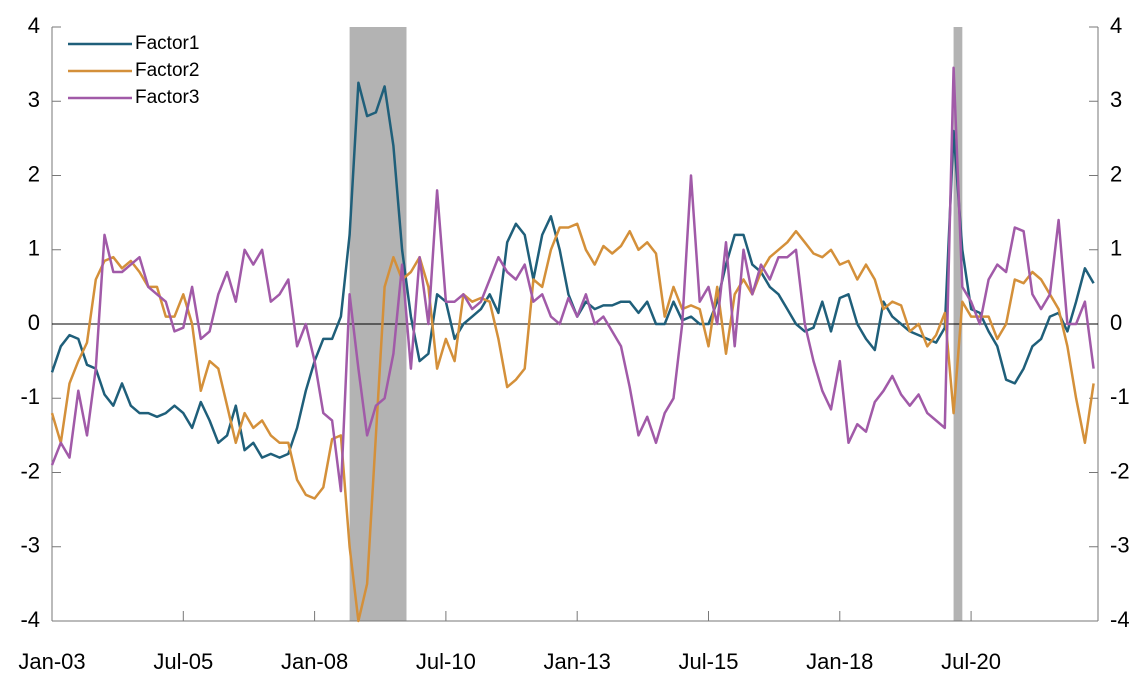 Image resolution: width=1138 pixels, height=675 pixels. What do you see at coordinates (30, 619) in the screenshot?
I see `y-tick-label: -4` at bounding box center [30, 619].